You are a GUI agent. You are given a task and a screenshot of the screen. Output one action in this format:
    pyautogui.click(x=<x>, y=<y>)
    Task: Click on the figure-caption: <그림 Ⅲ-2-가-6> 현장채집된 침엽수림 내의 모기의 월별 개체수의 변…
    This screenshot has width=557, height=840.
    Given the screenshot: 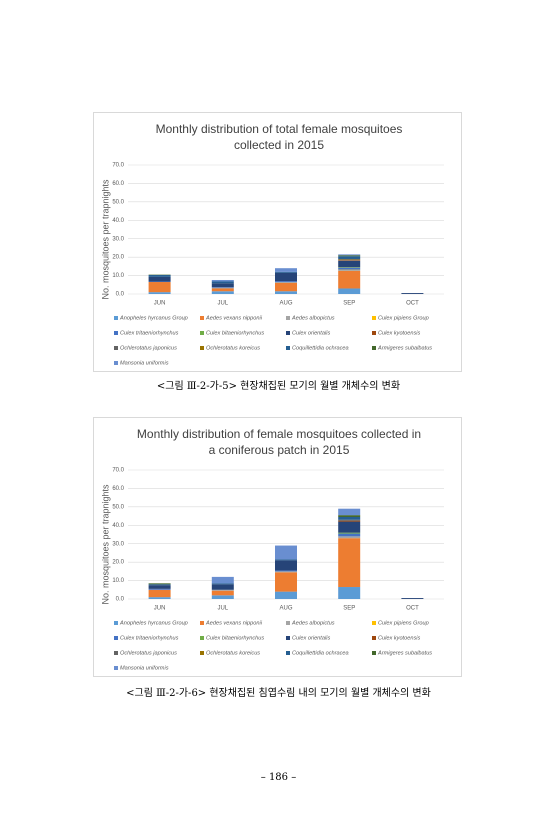 What is the action you would take?
    pyautogui.click(x=278, y=693)
    